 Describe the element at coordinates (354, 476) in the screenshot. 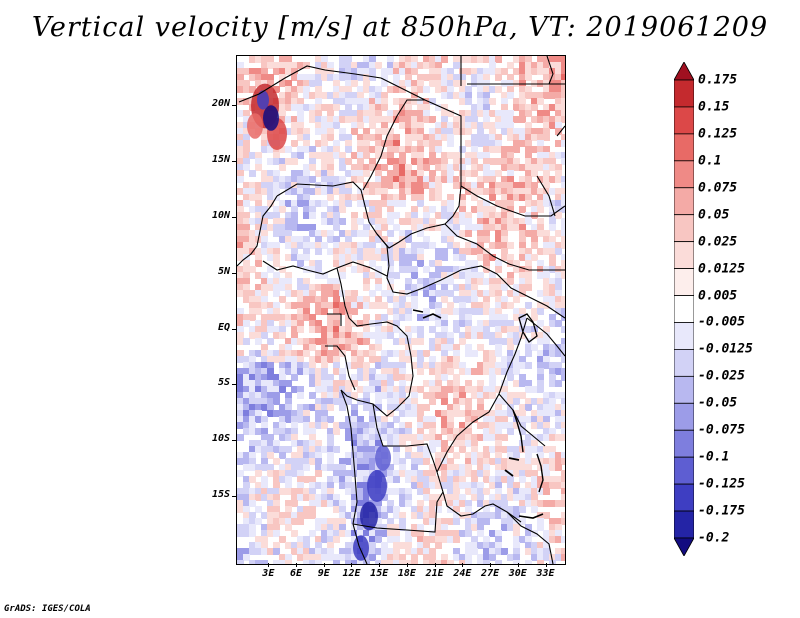

I see `coast-angola` at that location.